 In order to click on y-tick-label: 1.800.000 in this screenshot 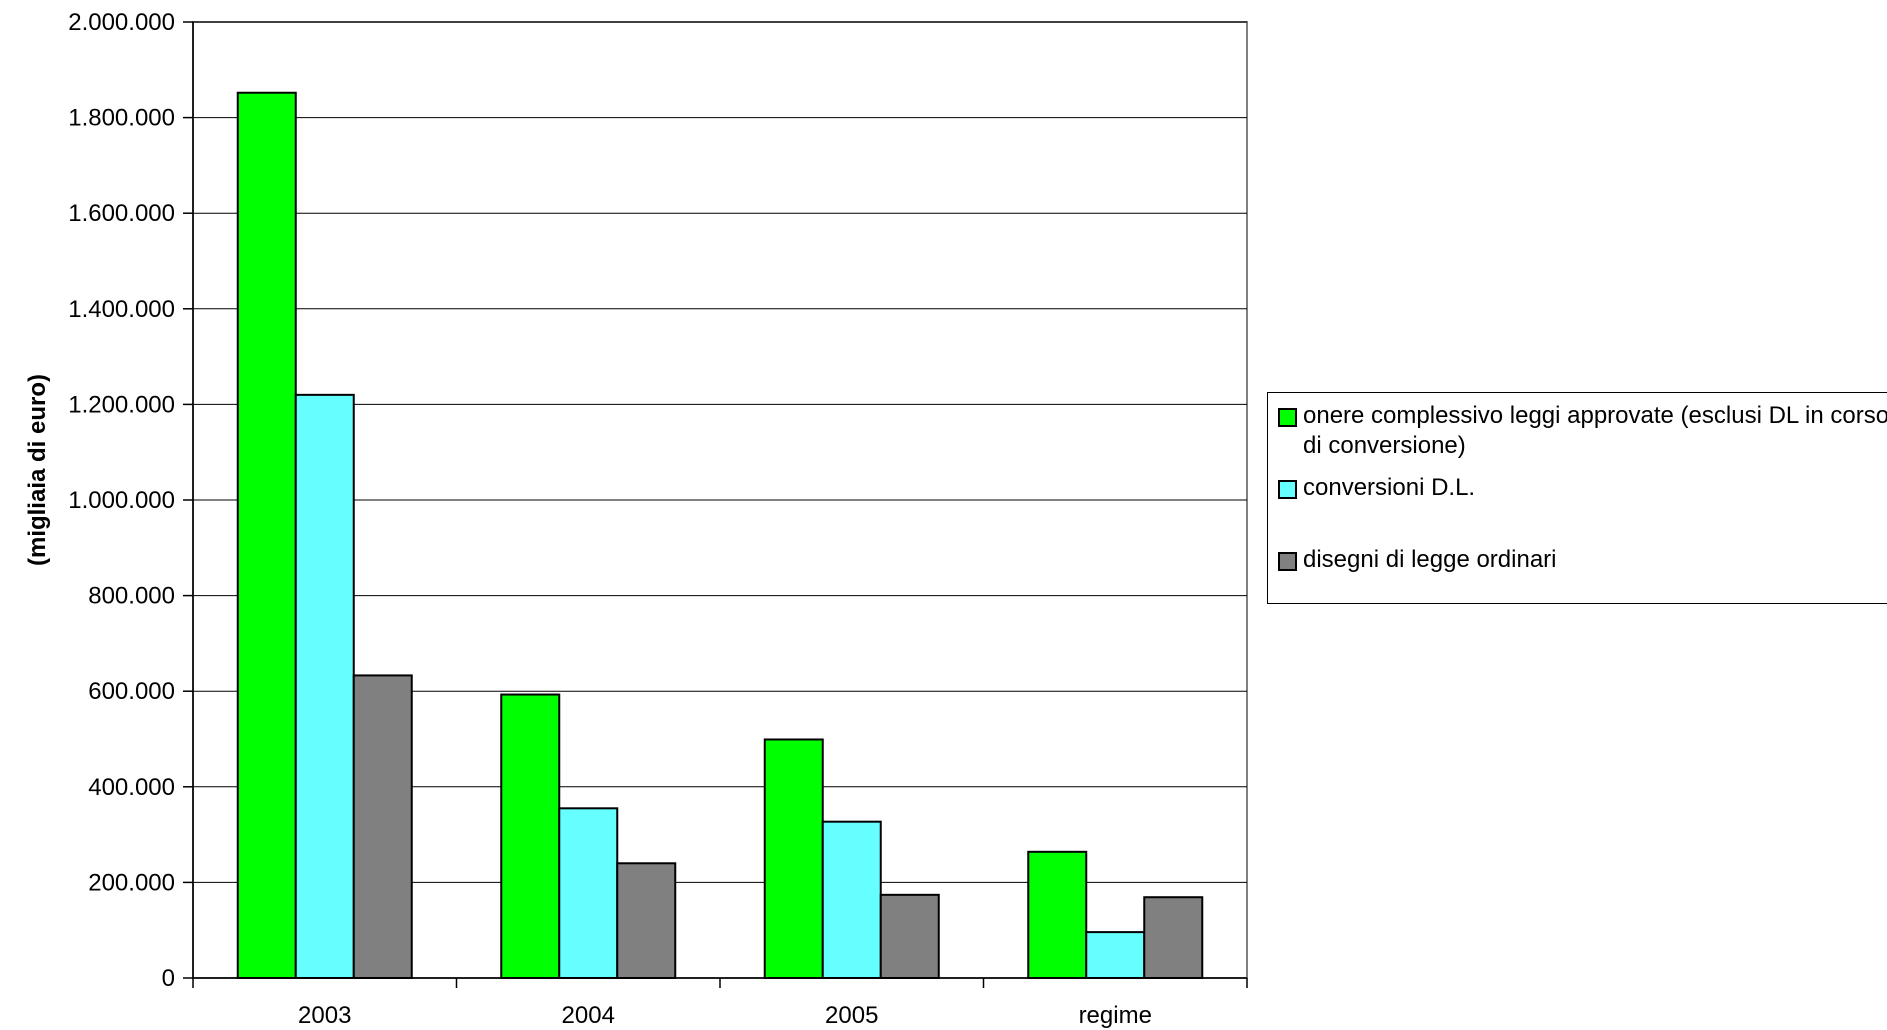, I will do `click(121, 118)`.